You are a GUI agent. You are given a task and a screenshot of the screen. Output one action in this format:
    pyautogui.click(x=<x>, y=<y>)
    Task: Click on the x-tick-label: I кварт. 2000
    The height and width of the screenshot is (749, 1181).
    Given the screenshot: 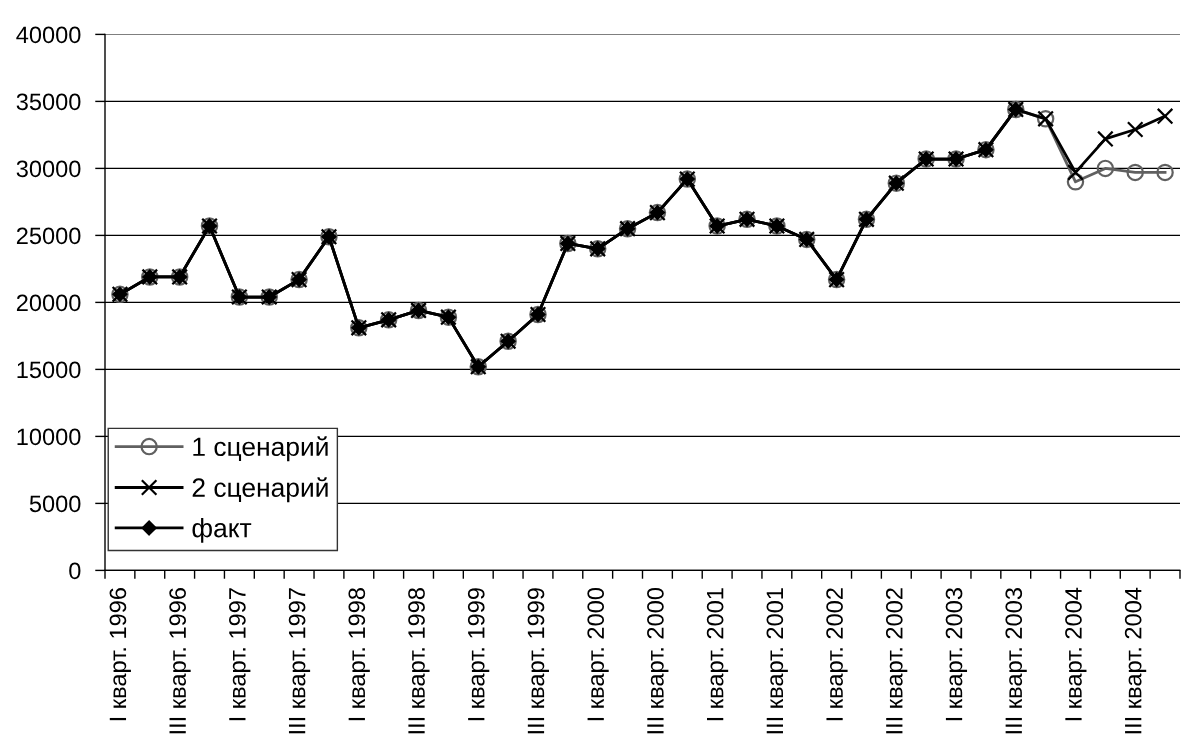 What is the action you would take?
    pyautogui.click(x=598, y=654)
    